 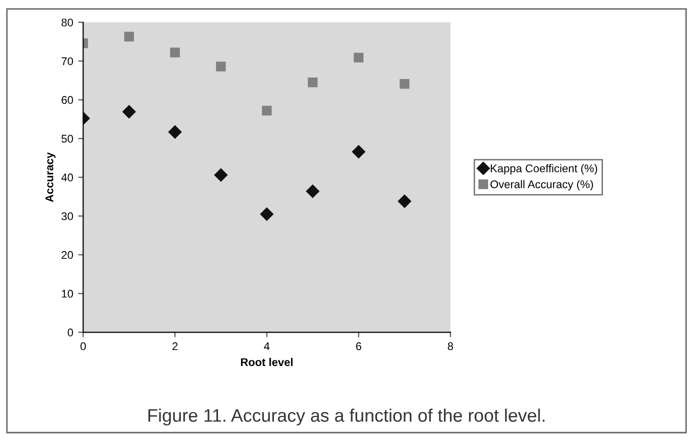 I want to click on y-axis-title: Accuracy, so click(x=51, y=177).